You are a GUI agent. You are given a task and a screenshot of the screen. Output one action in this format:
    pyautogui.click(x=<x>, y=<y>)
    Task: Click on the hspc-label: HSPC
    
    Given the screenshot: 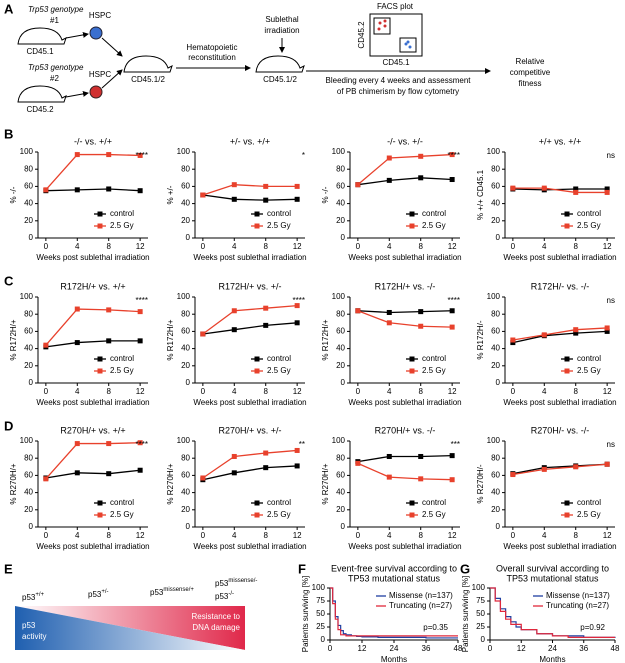 What is the action you would take?
    pyautogui.click(x=100, y=74)
    